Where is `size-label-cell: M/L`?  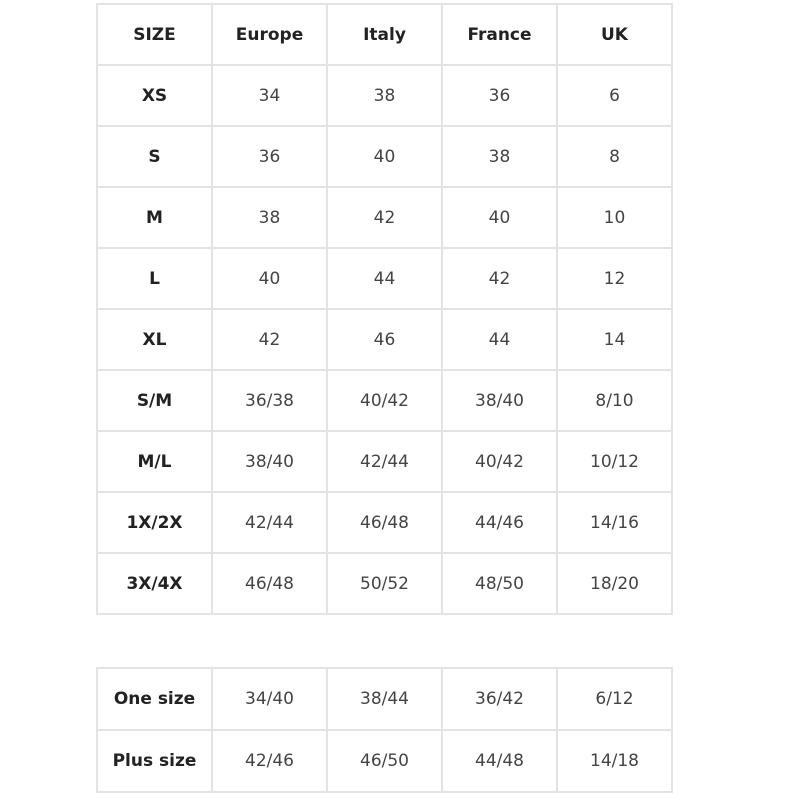
size-label-cell: M/L is located at coordinates (154, 461).